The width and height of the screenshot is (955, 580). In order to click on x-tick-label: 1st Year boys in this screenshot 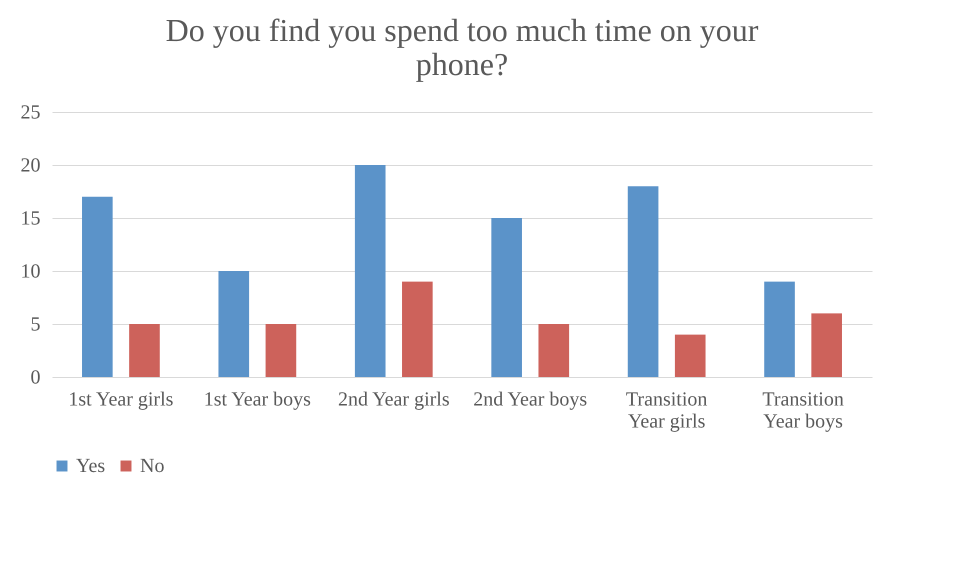, I will do `click(258, 399)`.